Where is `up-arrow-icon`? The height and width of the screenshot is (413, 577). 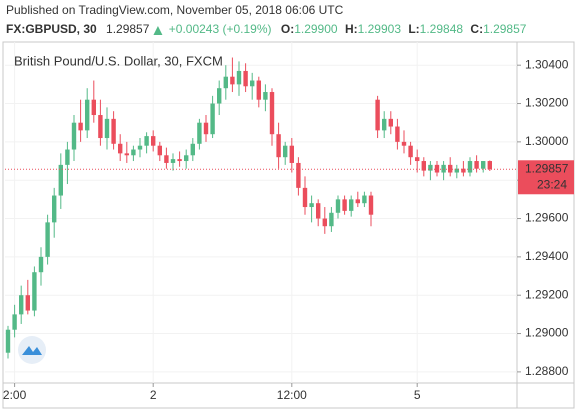 up-arrow-icon is located at coordinates (158, 30).